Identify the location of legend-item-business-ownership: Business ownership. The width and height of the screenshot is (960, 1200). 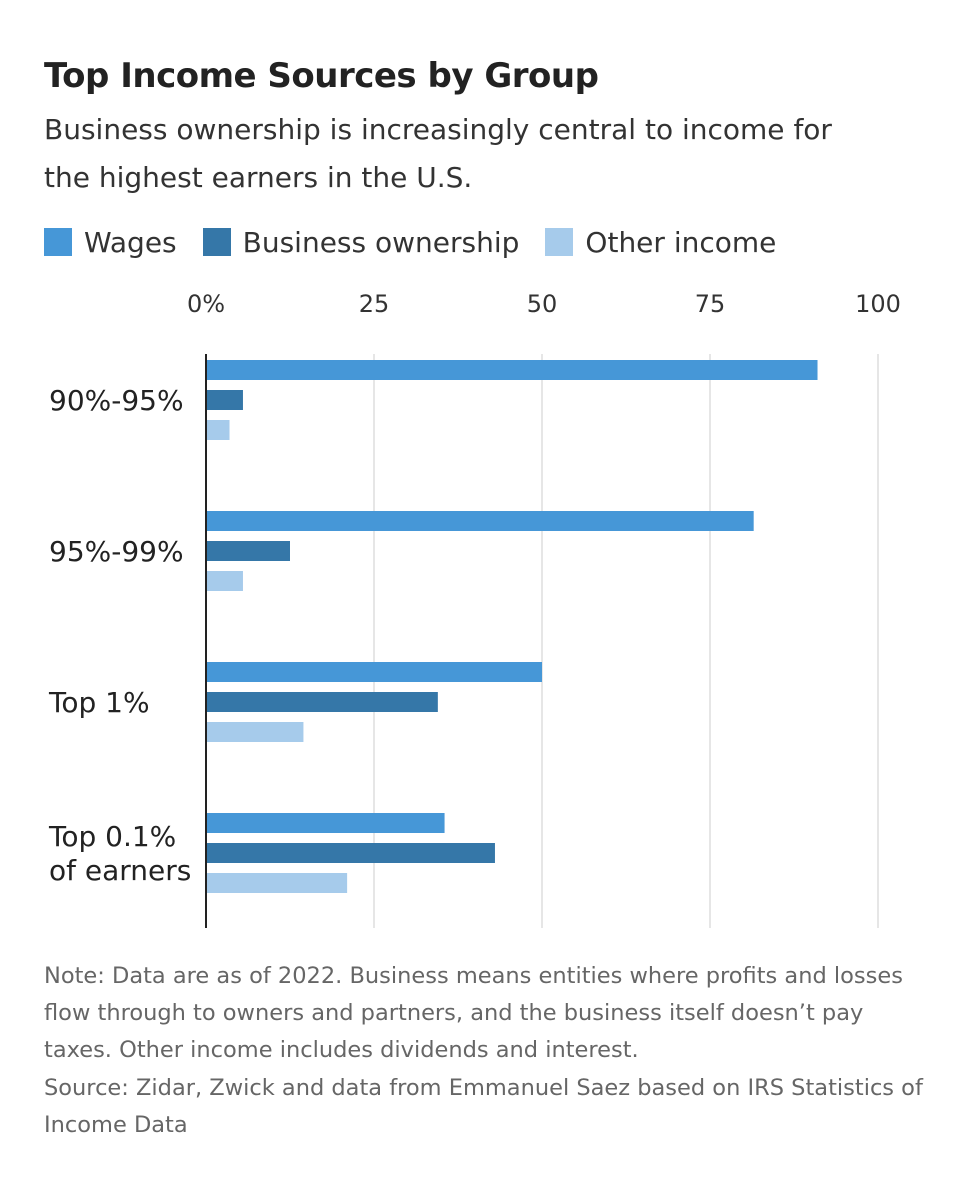
(361, 242).